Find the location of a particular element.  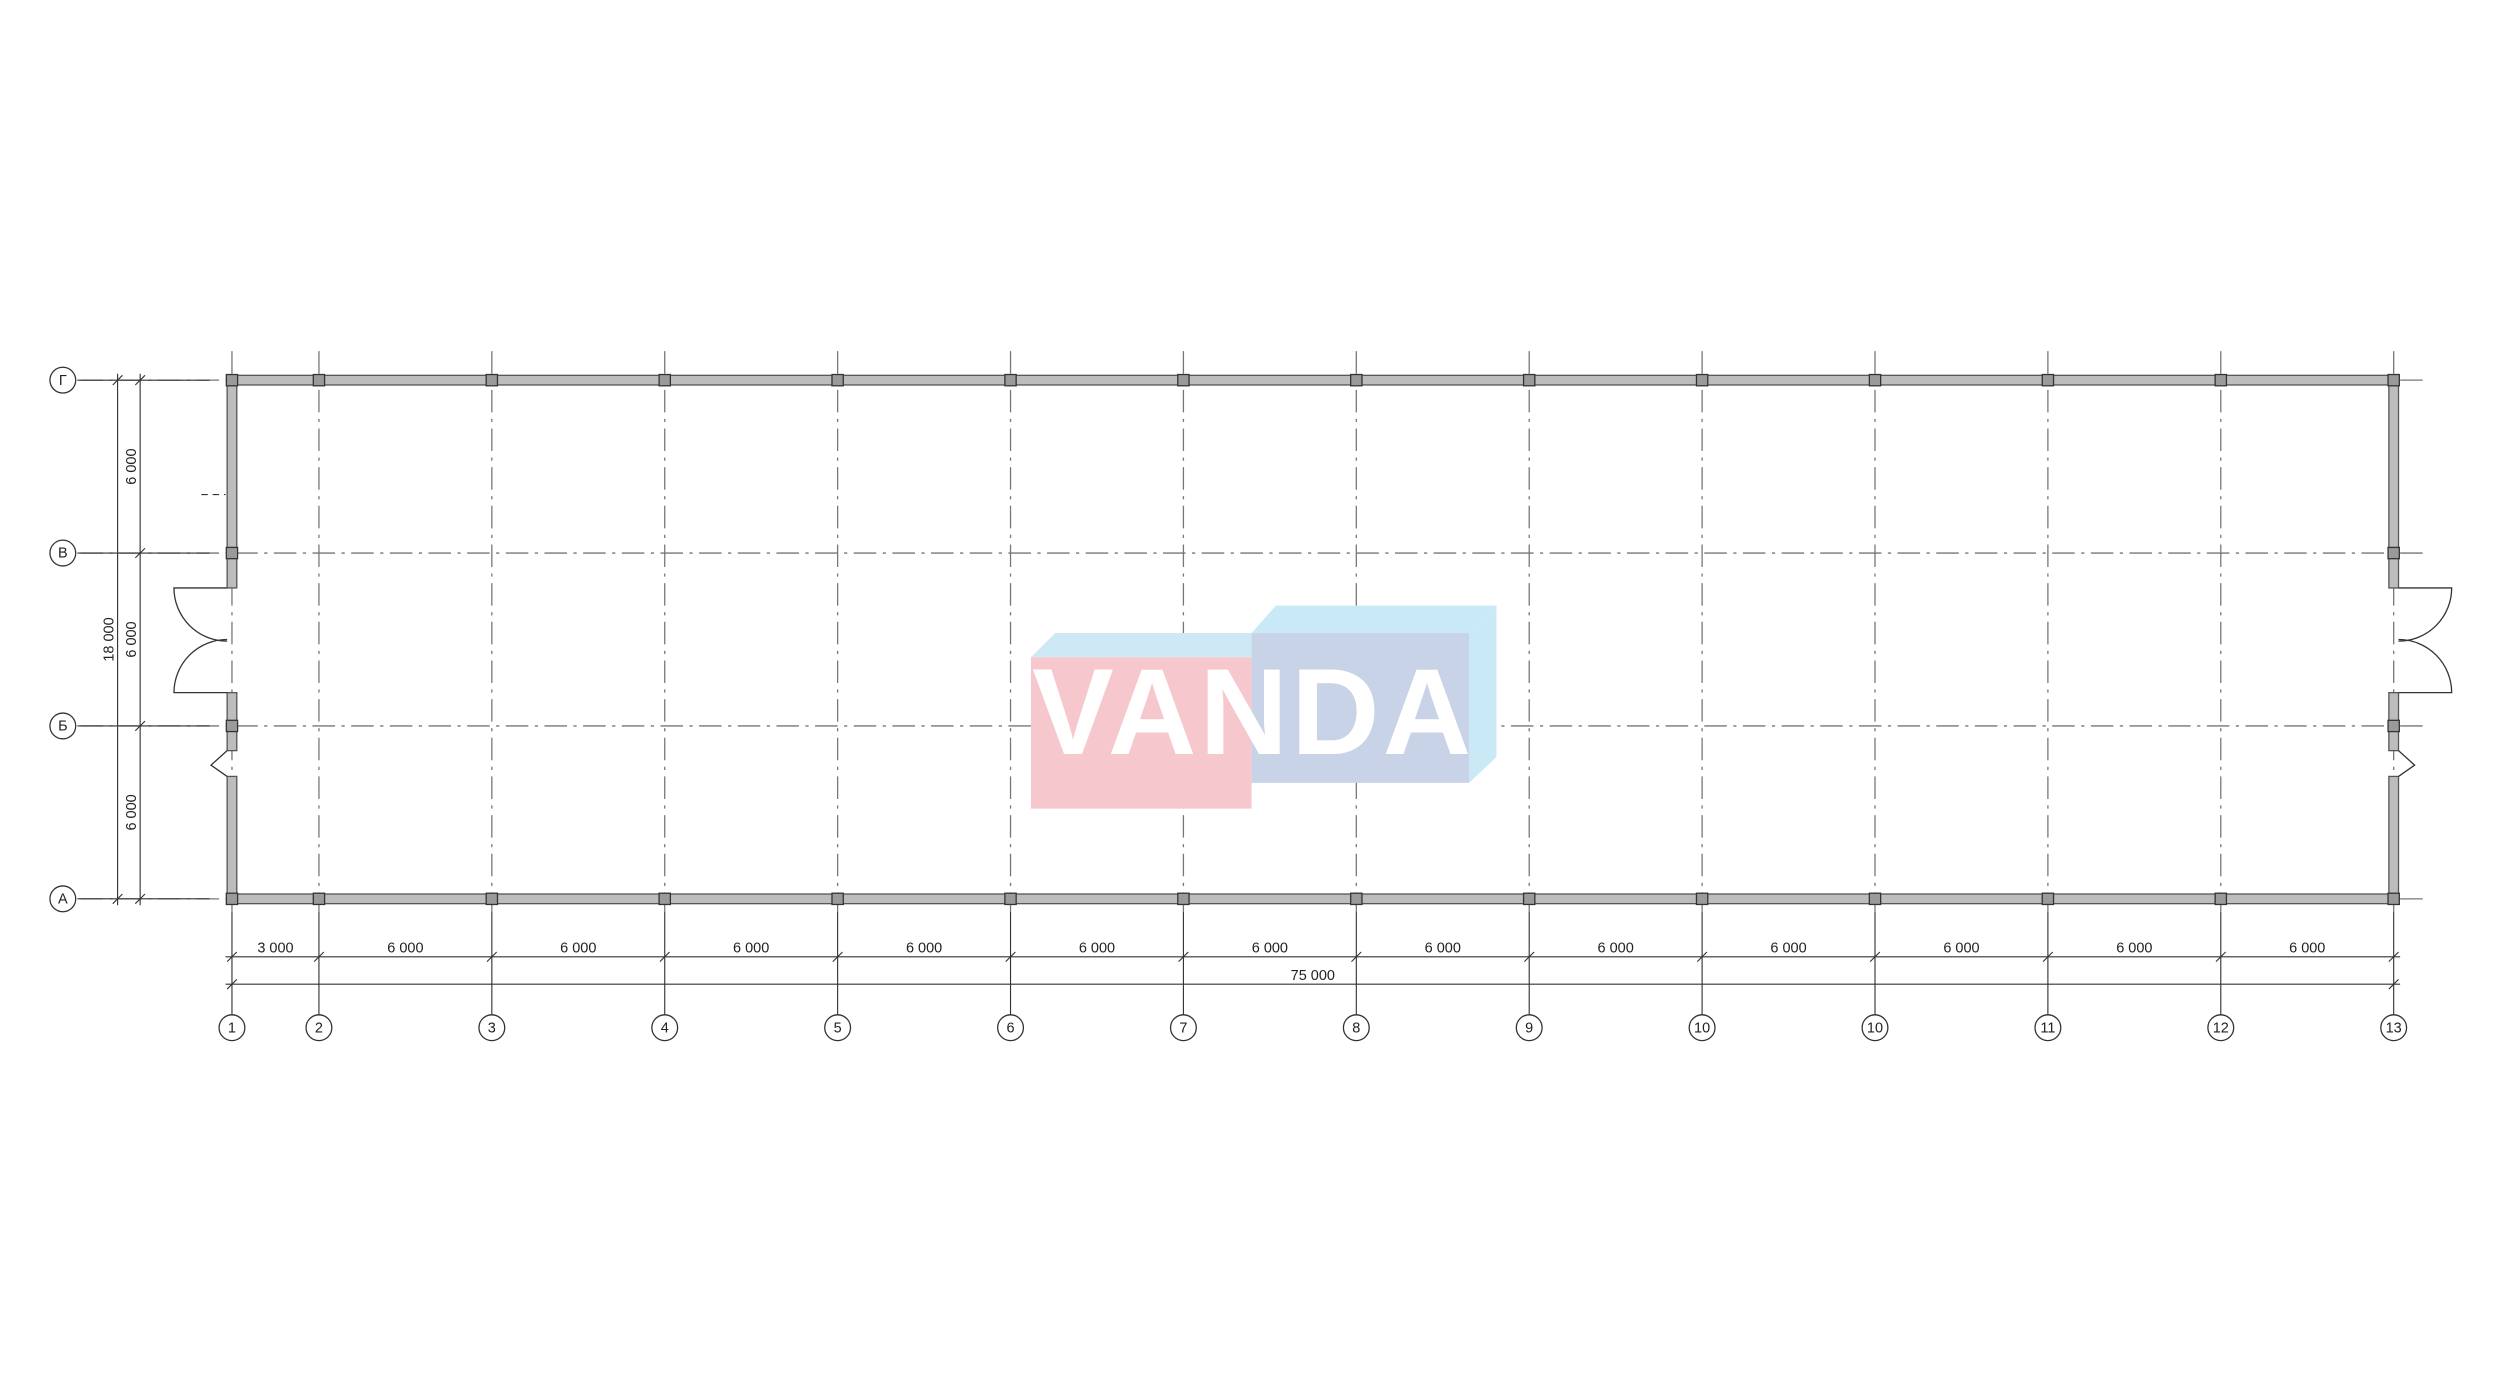

axis-label: 8 is located at coordinates (1356, 1028).